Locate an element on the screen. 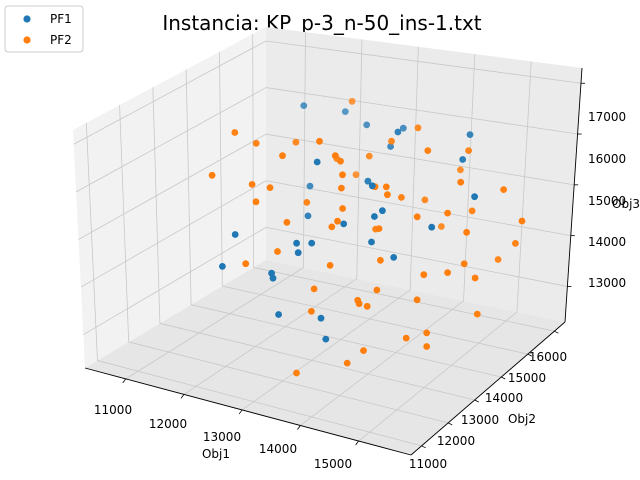 The width and height of the screenshot is (640, 480). x-tick-label: 14000 is located at coordinates (278, 449).